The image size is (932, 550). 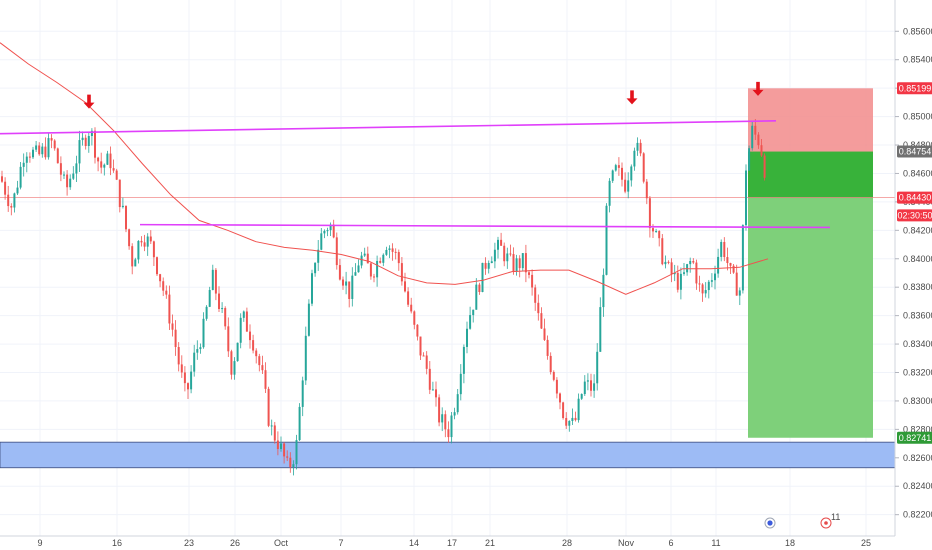 What do you see at coordinates (790, 543) in the screenshot?
I see `time-tick-label: 18` at bounding box center [790, 543].